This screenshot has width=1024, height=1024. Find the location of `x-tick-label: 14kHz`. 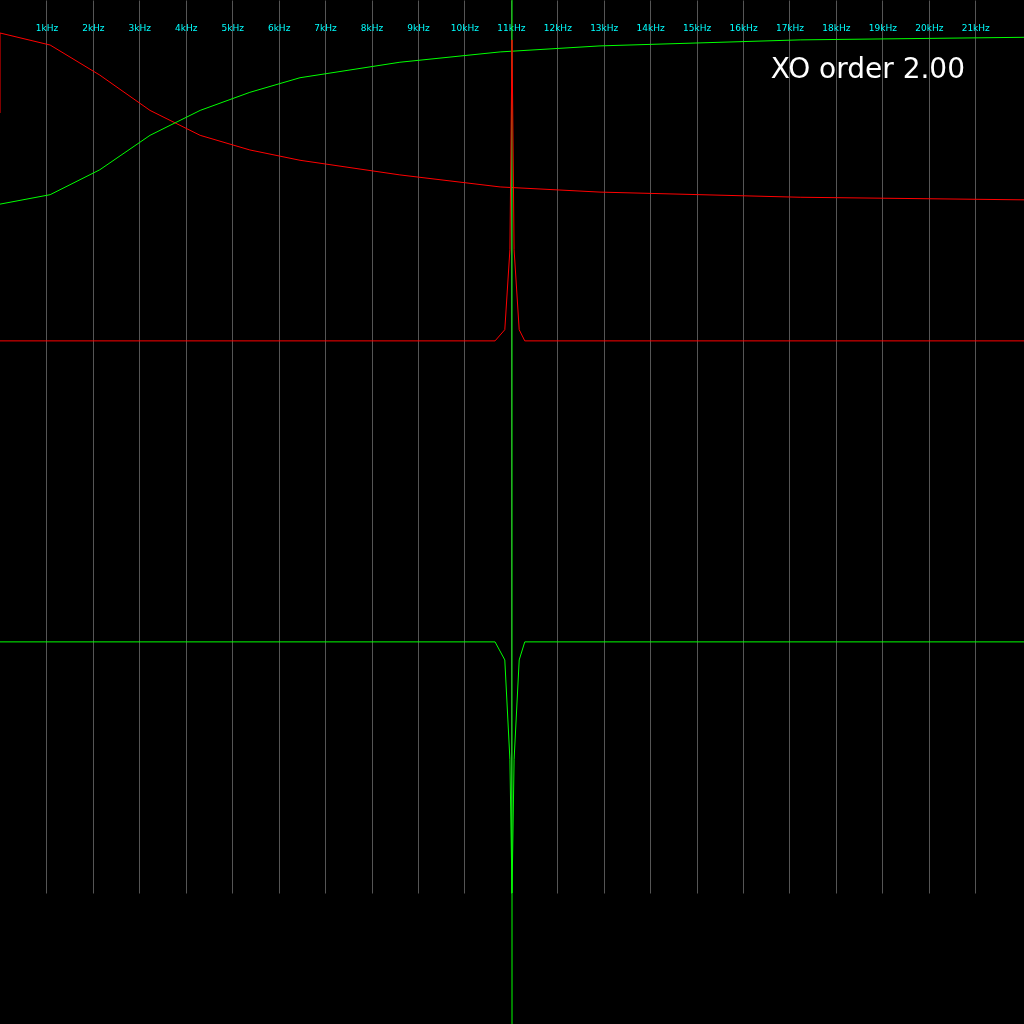

x-tick-label: 14kHz is located at coordinates (651, 27).